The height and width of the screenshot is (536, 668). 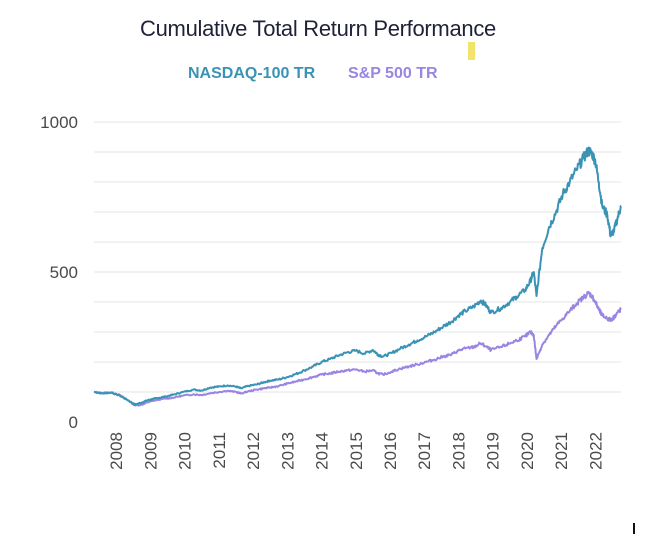 I want to click on x-tick-label: 2016, so click(x=390, y=451).